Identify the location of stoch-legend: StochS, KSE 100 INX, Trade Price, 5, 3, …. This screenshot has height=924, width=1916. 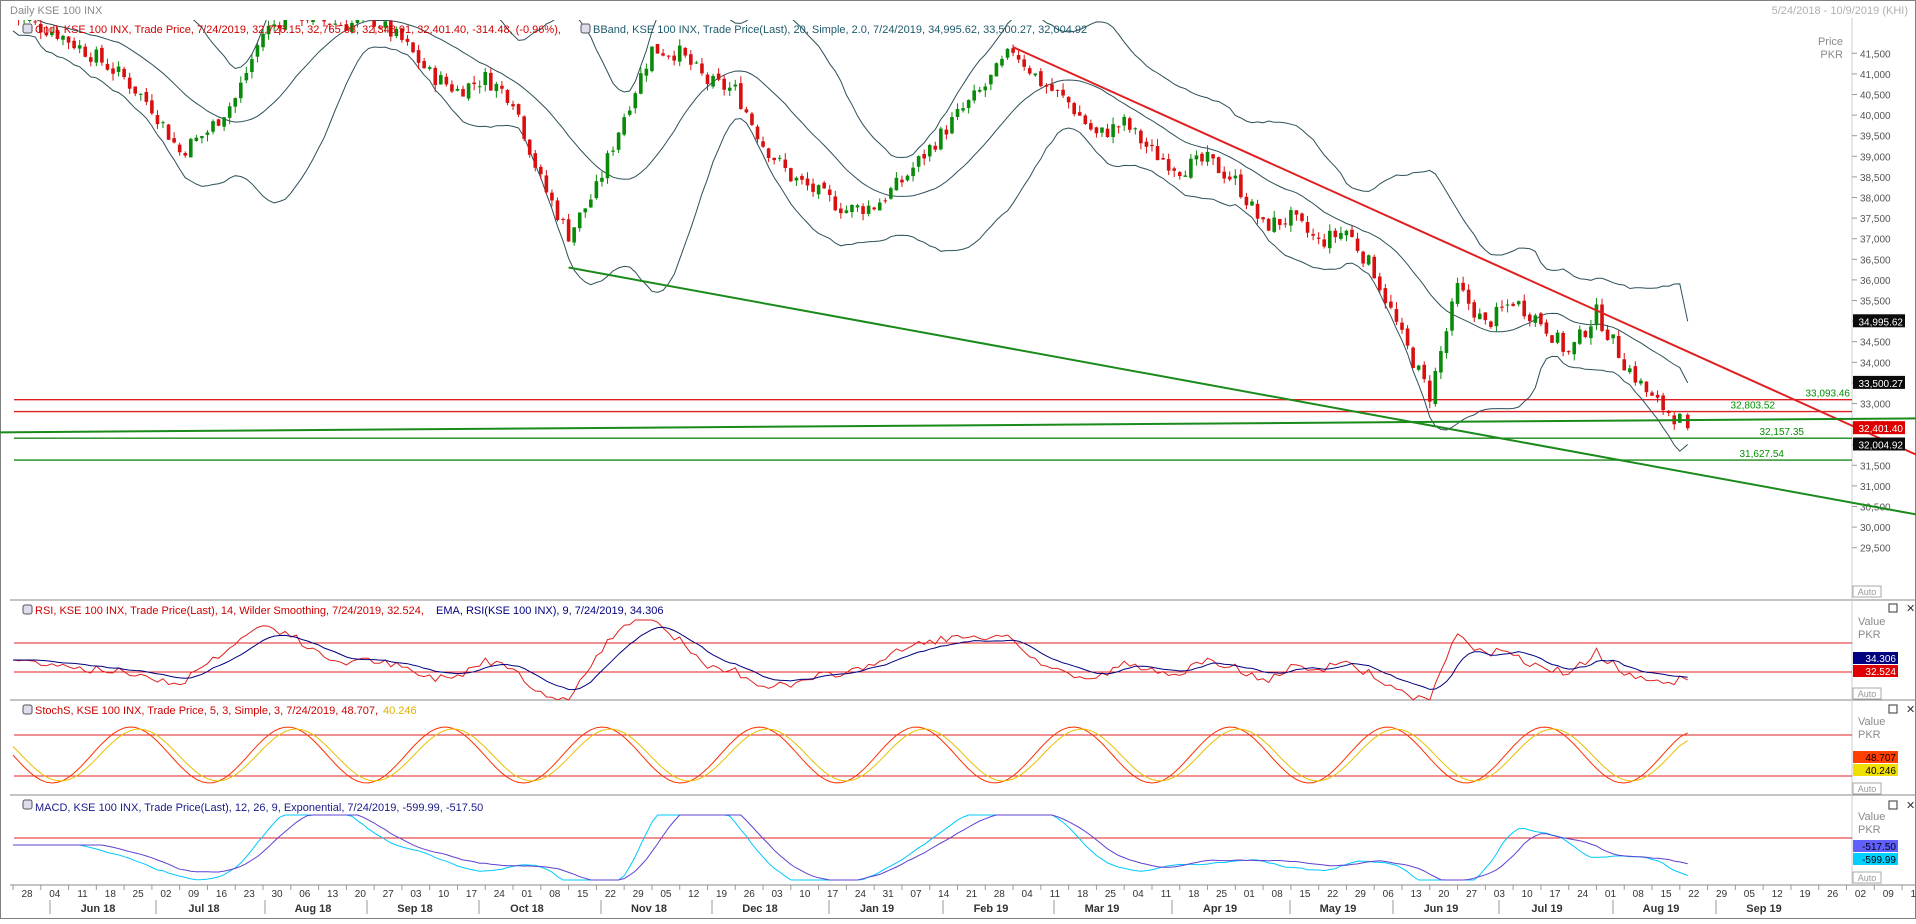
(219, 710).